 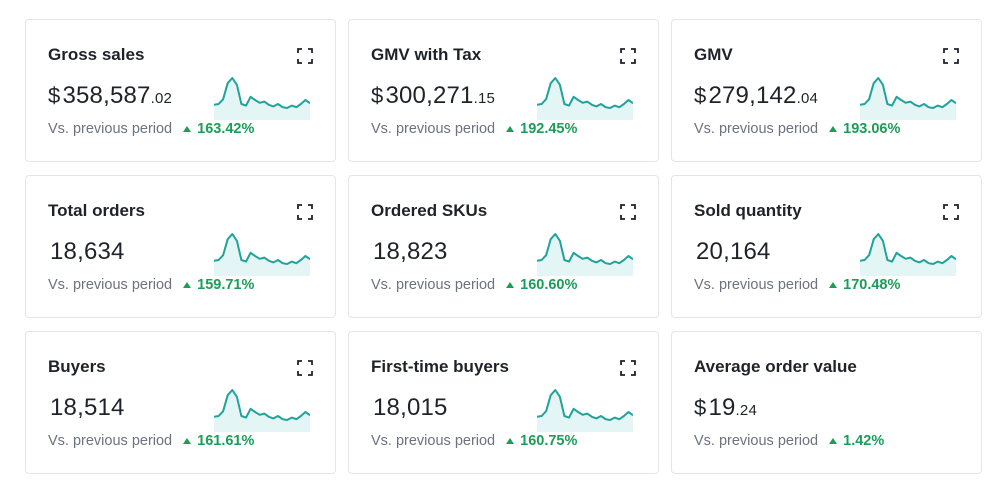 I want to click on comparison: Vs. previous period 163.42%, so click(x=151, y=129).